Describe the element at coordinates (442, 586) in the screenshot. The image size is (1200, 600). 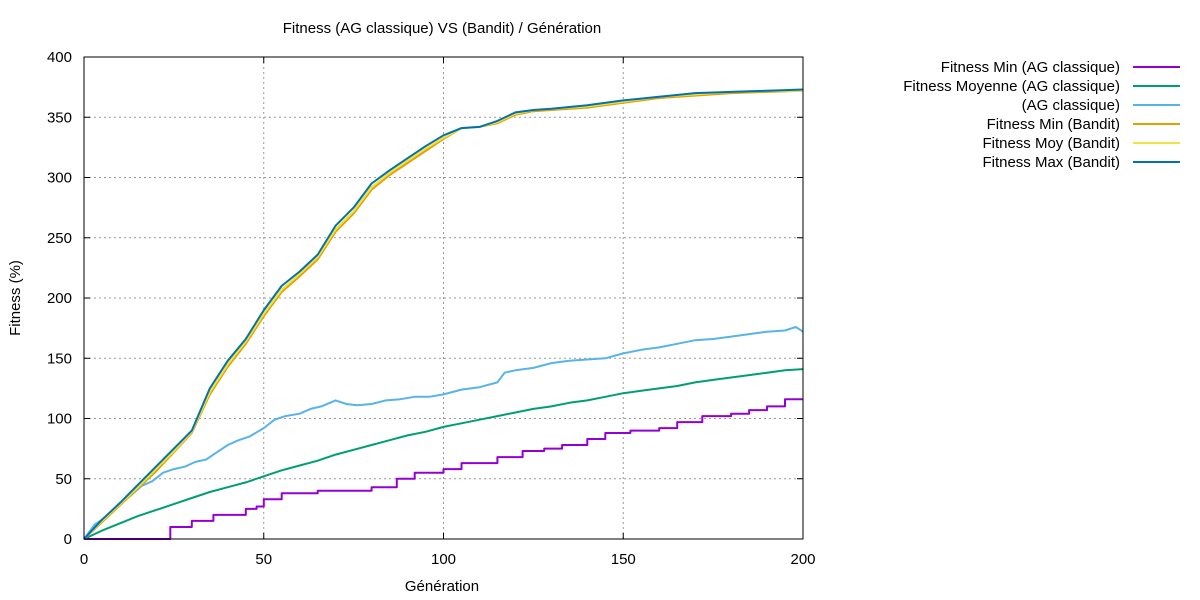
I see `x-axis-label: Génération` at that location.